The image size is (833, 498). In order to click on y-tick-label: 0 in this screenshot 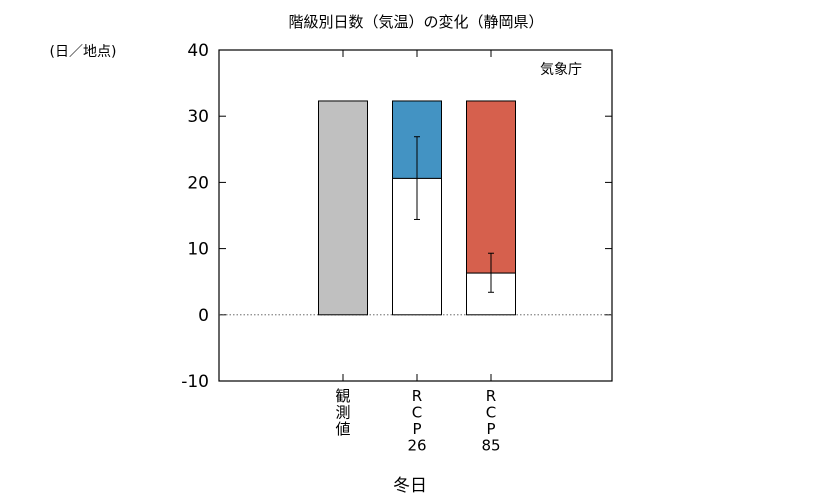, I will do `click(203, 316)`.